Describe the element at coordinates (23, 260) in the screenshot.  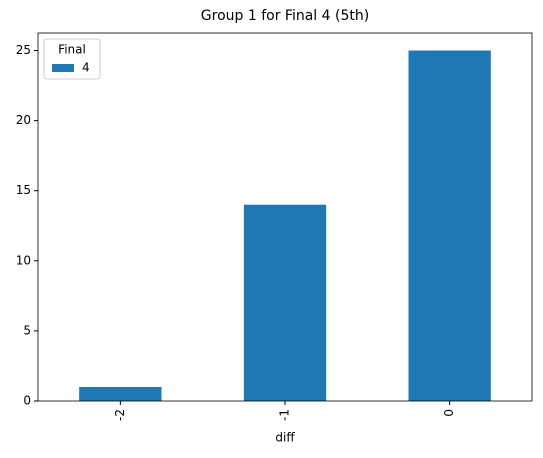
I see `y-tick-label: 10` at that location.